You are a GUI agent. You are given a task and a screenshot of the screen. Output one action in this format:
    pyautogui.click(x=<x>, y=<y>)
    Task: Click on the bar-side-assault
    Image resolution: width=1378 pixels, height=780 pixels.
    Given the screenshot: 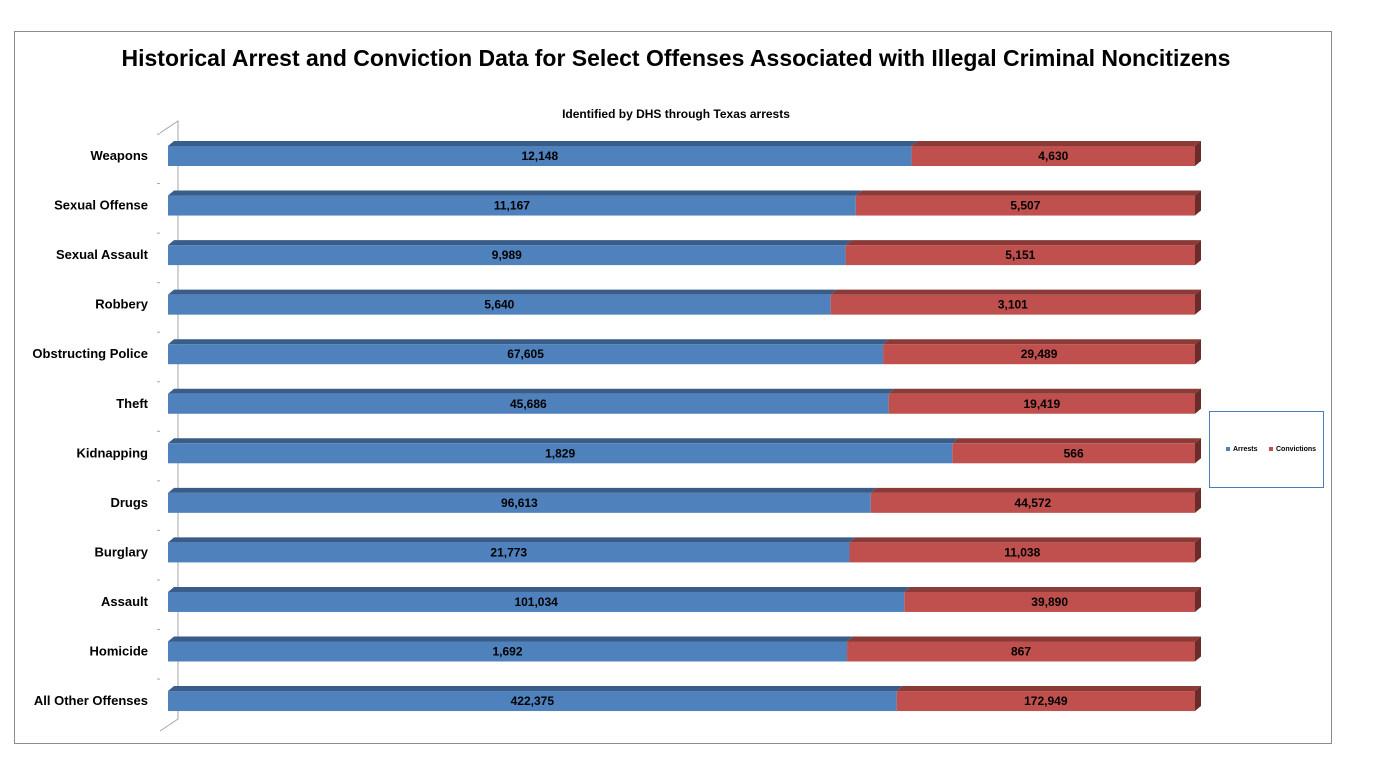 What is the action you would take?
    pyautogui.click(x=1198, y=599)
    